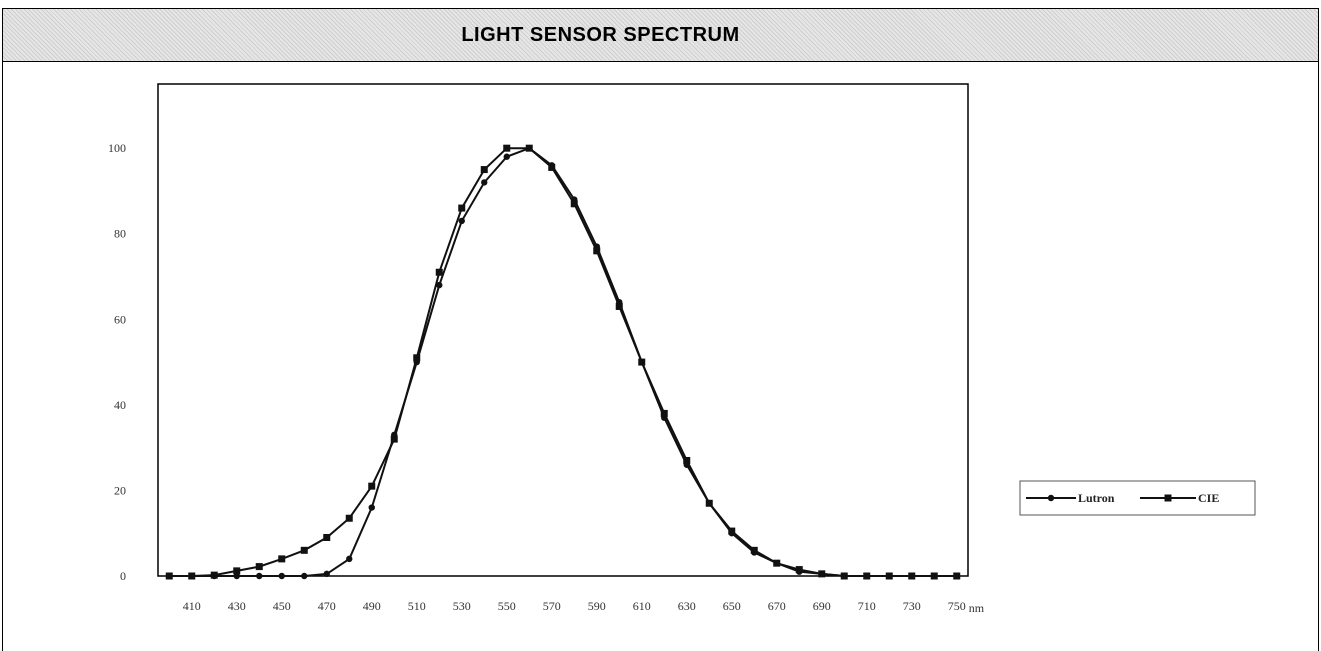  I want to click on y-tick-label: 60, so click(120, 319).